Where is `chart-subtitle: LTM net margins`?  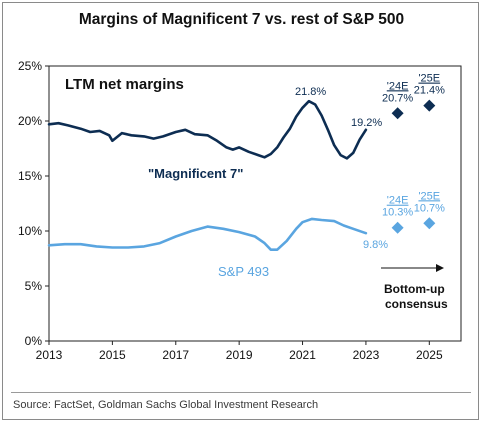
chart-subtitle: LTM net margins is located at coordinates (124, 84).